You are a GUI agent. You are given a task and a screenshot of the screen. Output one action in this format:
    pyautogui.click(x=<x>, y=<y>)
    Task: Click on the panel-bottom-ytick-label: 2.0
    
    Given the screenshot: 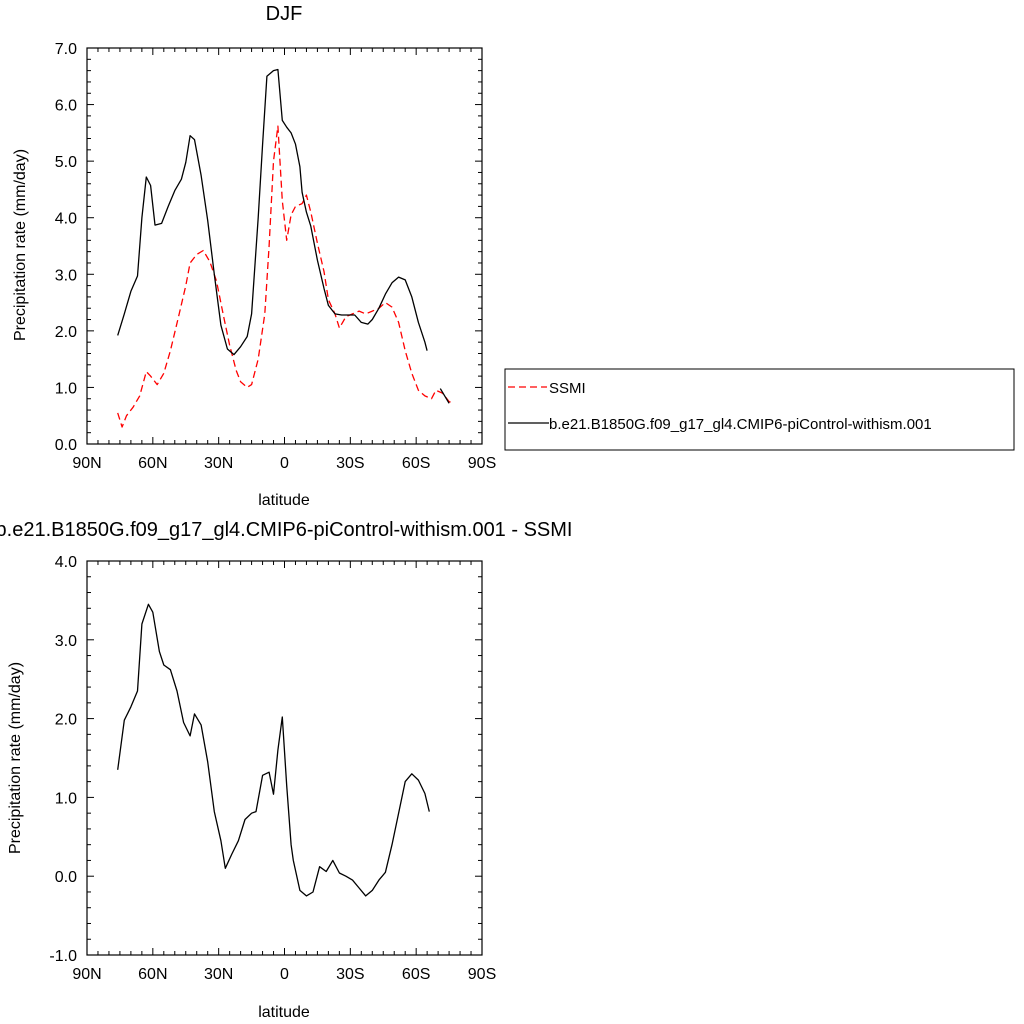 What is the action you would take?
    pyautogui.click(x=66, y=720)
    